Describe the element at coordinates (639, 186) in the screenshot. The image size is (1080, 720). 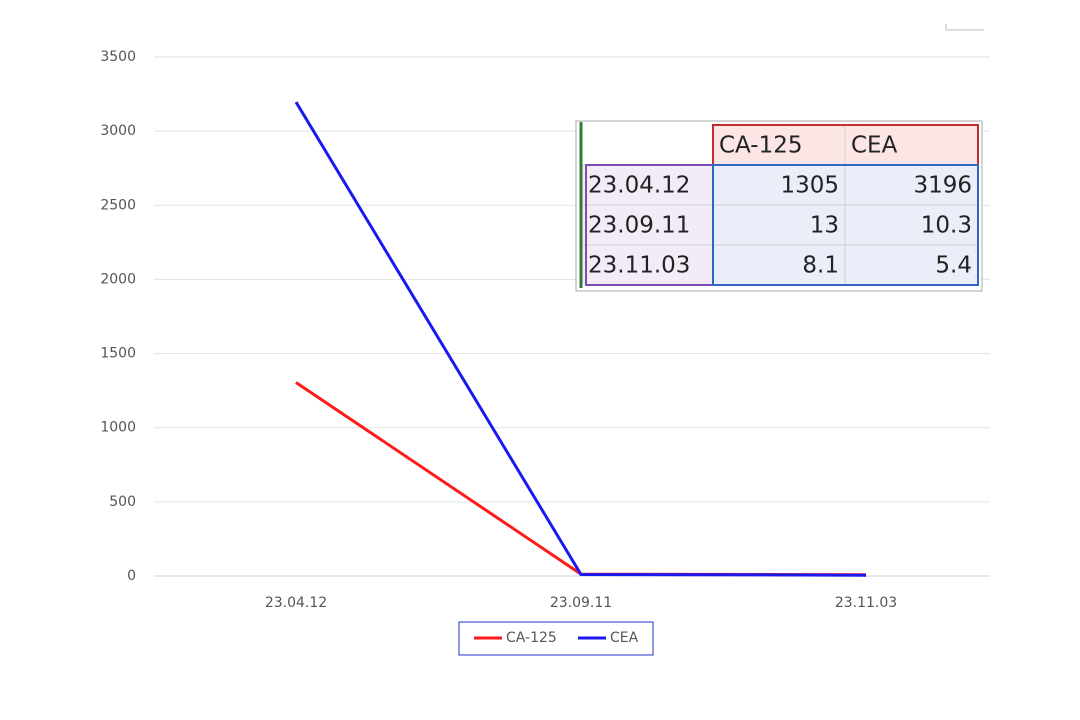
I see `table-row-label: 23.04.12` at that location.